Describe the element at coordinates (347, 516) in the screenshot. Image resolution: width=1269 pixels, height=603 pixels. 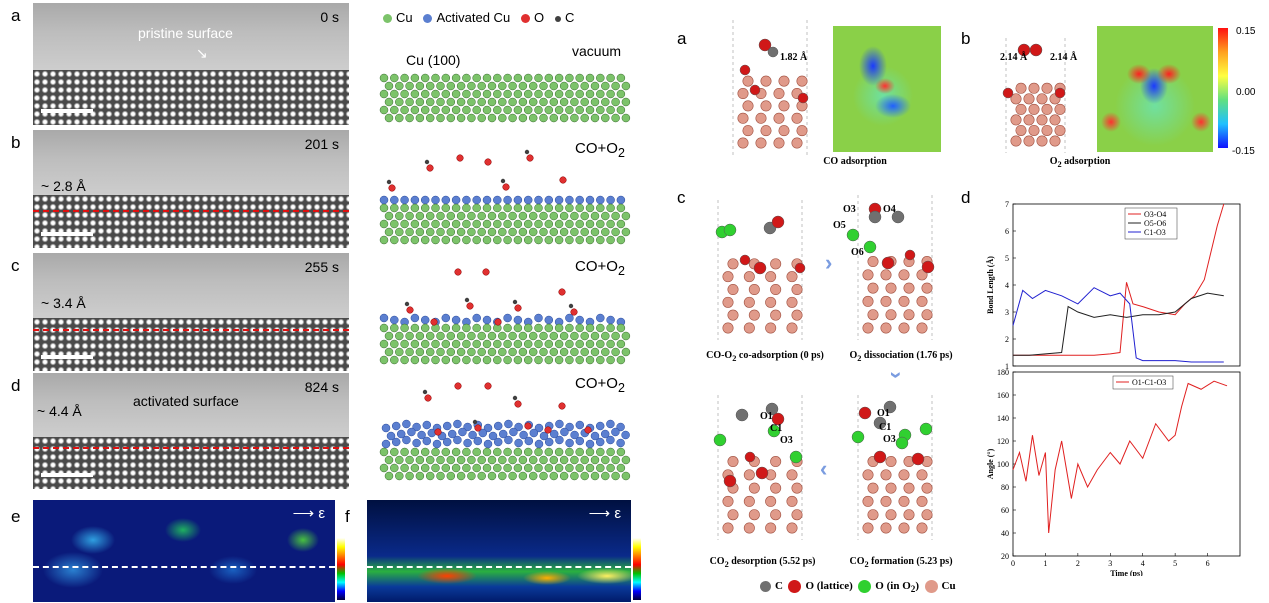
I see `panel-label-f: f` at that location.